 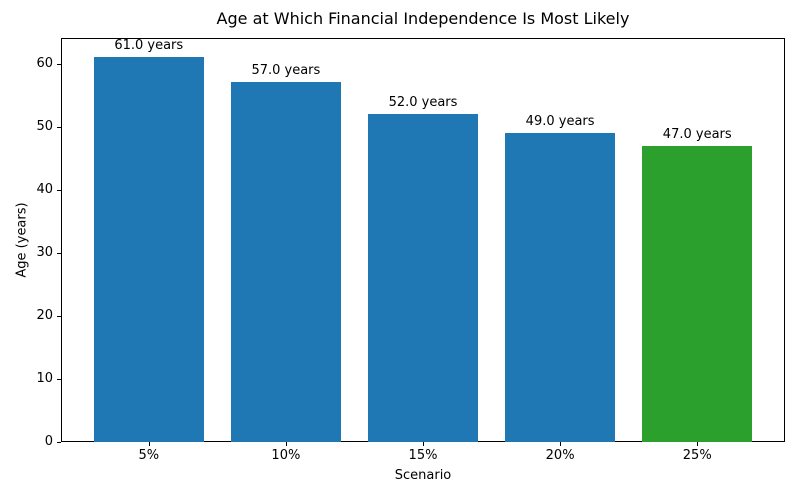 I want to click on bar-value-label: 47.0 years, so click(x=697, y=134).